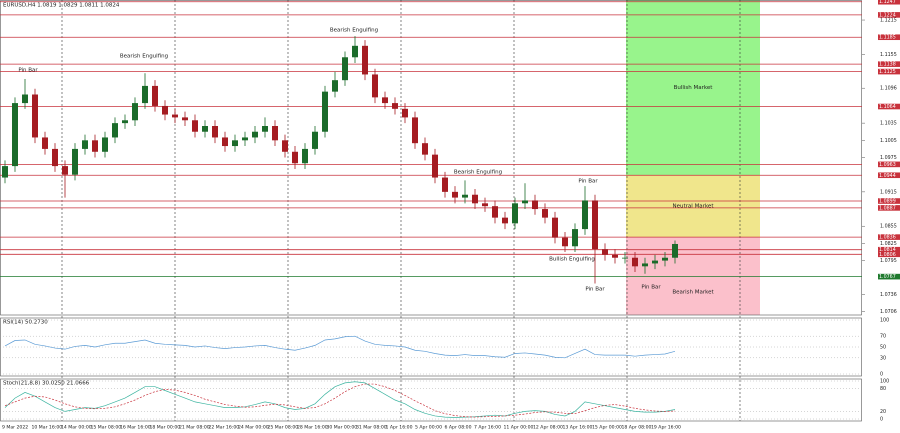 The image size is (900, 433). I want to click on level-label: 1.0944, so click(887, 176).